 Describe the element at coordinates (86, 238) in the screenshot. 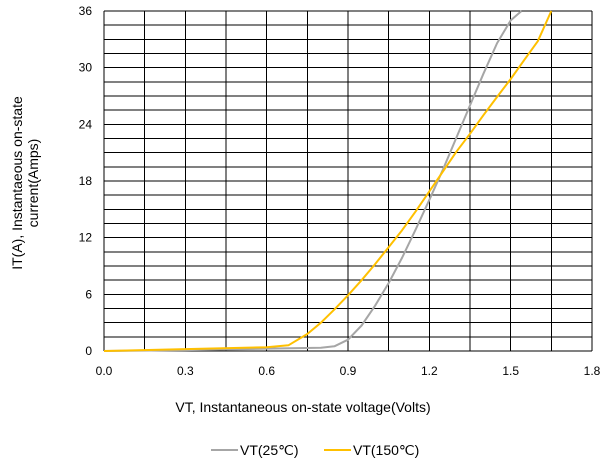

I see `y-tick-label: 12` at that location.